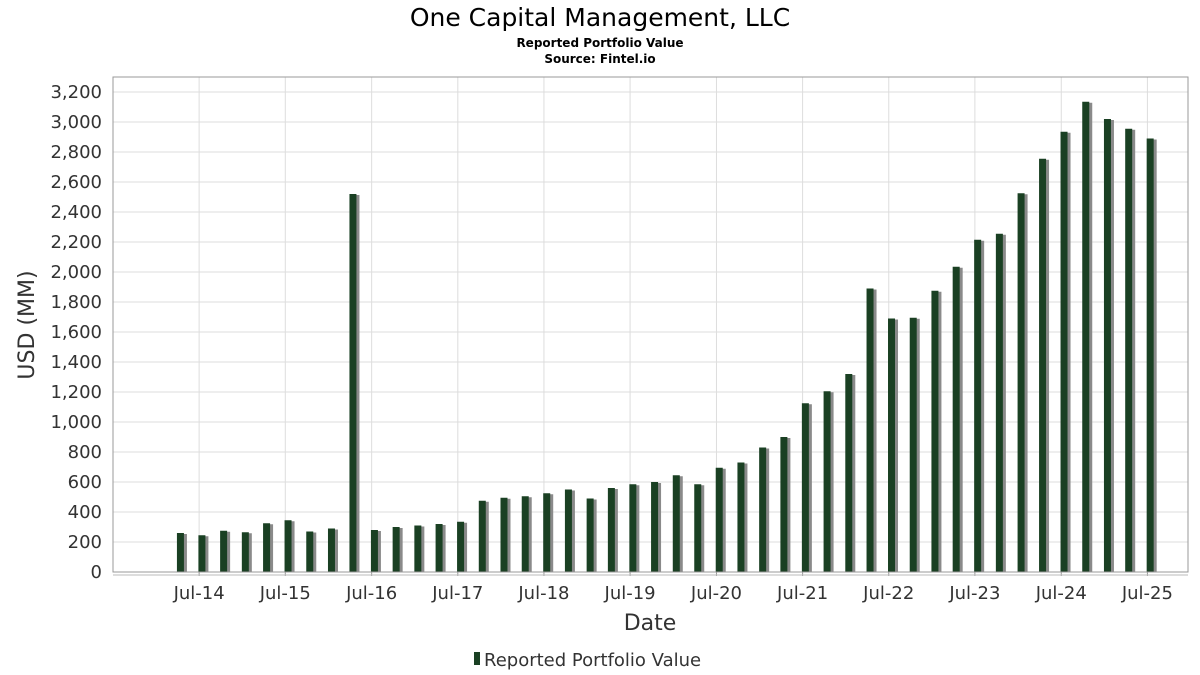 This screenshot has width=1200, height=675. Describe the element at coordinates (76, 212) in the screenshot. I see `y-tick-label: 2,400` at that location.